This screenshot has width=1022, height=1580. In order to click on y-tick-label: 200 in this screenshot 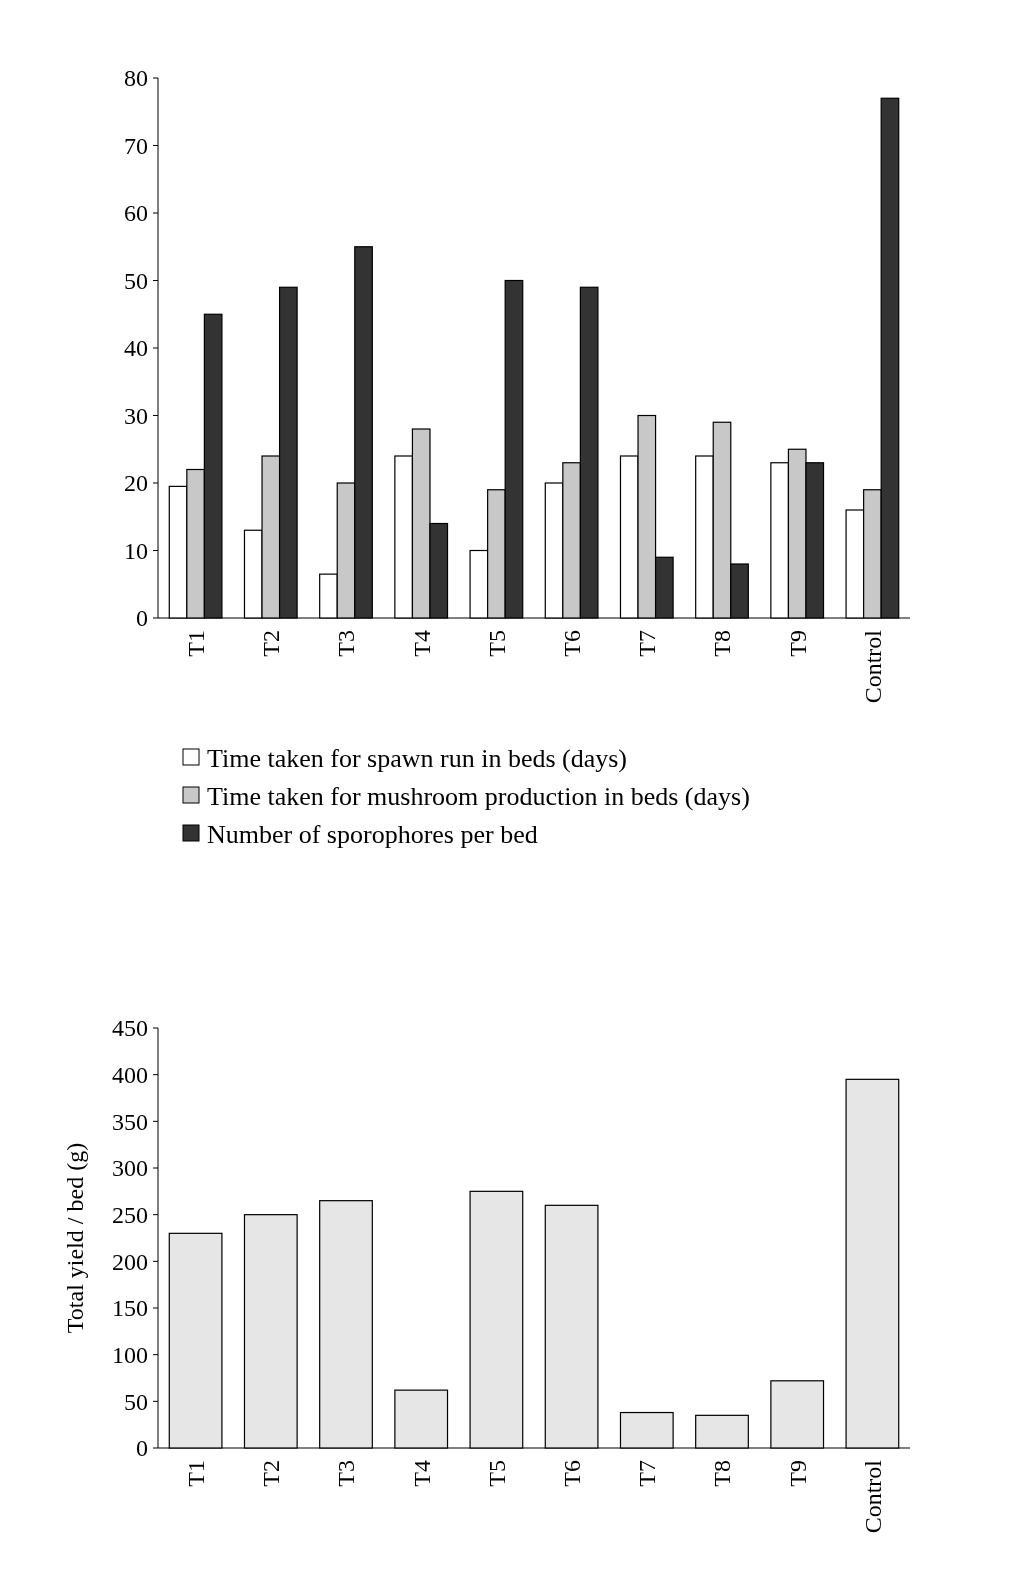, I will do `click(130, 1261)`.